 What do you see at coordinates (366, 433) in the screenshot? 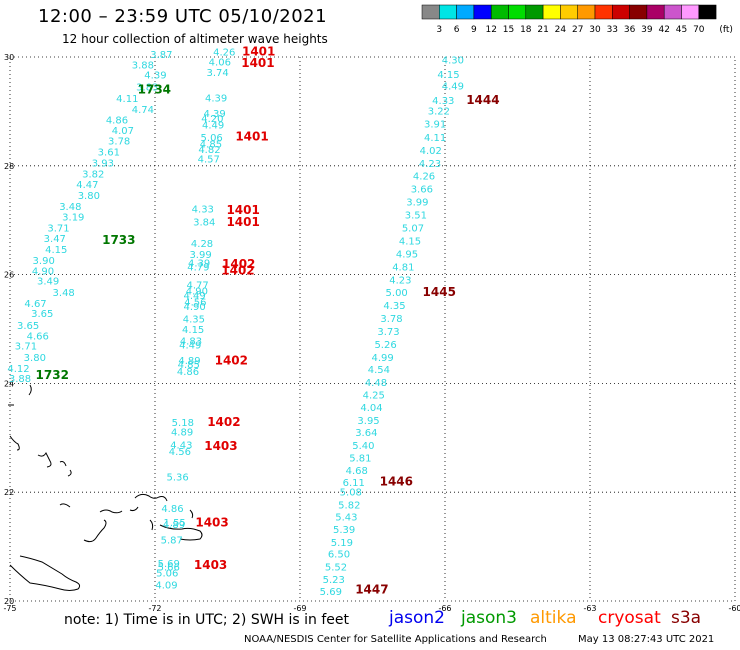
I see `swh-value: 3.64` at bounding box center [366, 433].